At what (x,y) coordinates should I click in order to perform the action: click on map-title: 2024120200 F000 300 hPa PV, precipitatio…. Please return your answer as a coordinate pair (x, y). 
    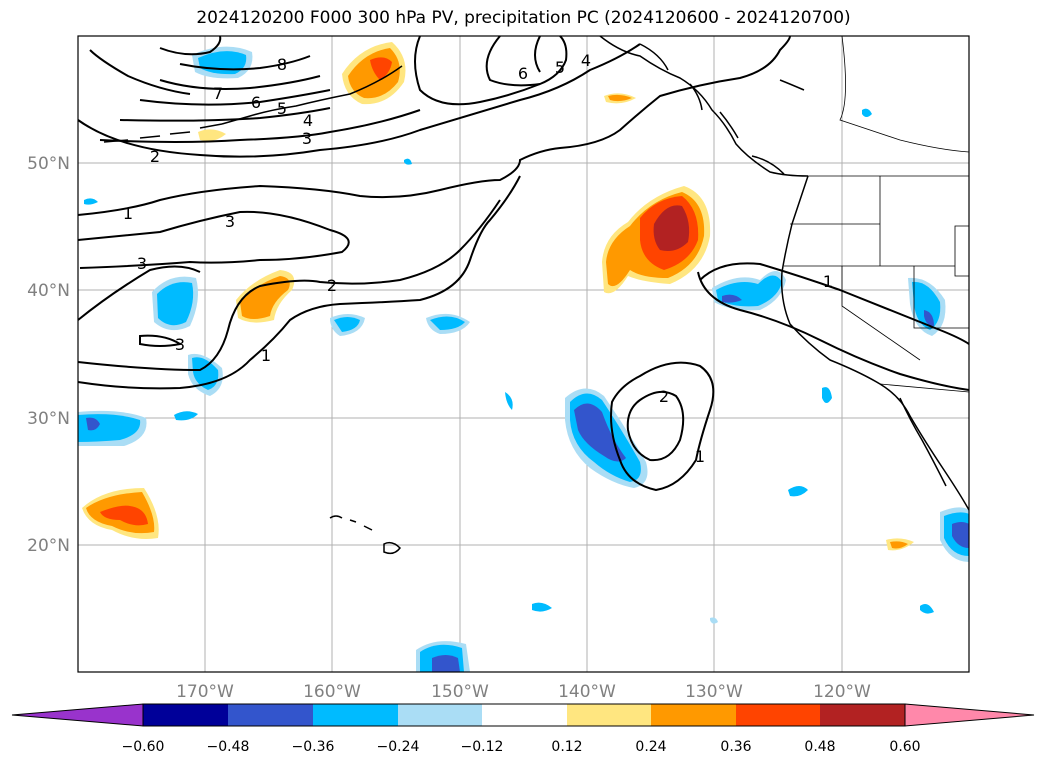
    Looking at the image, I should click on (523, 18).